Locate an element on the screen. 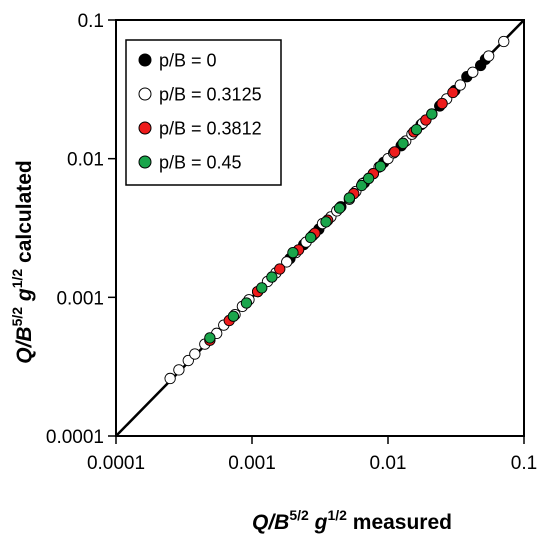  x-axis-title-sup1: 5/2 is located at coordinates (299, 515).